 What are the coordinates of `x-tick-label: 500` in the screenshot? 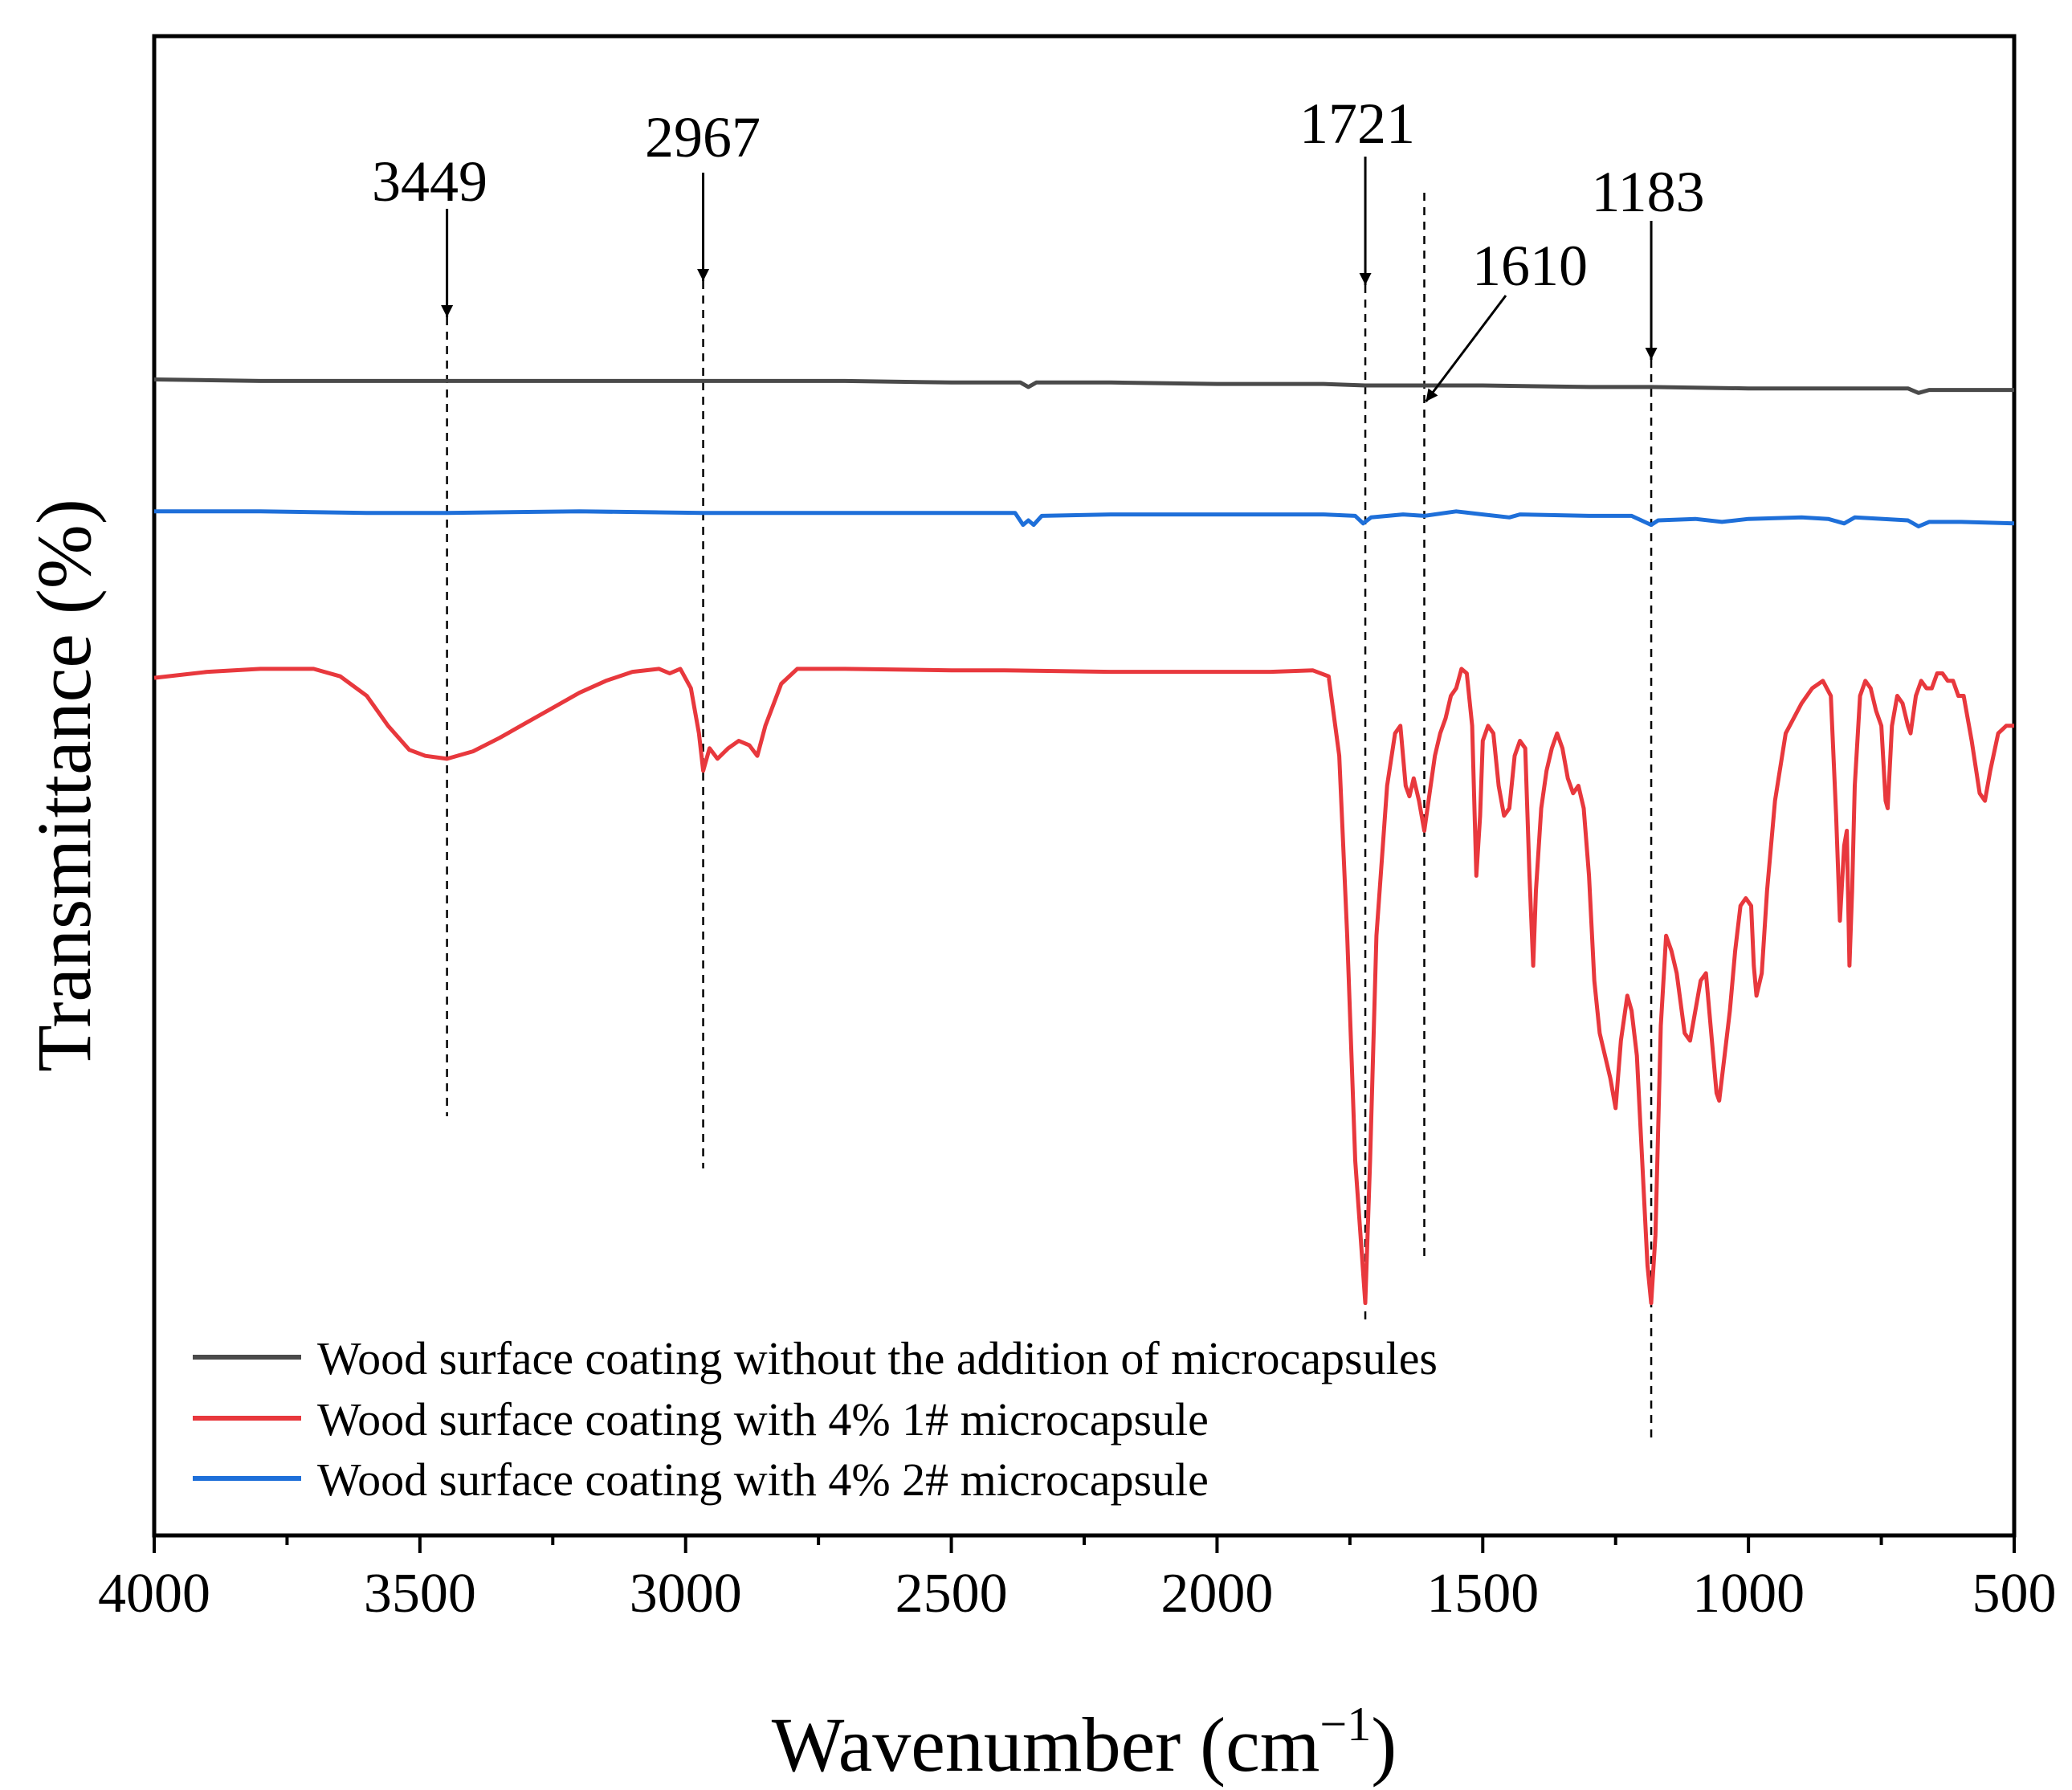 It's located at (2014, 1594).